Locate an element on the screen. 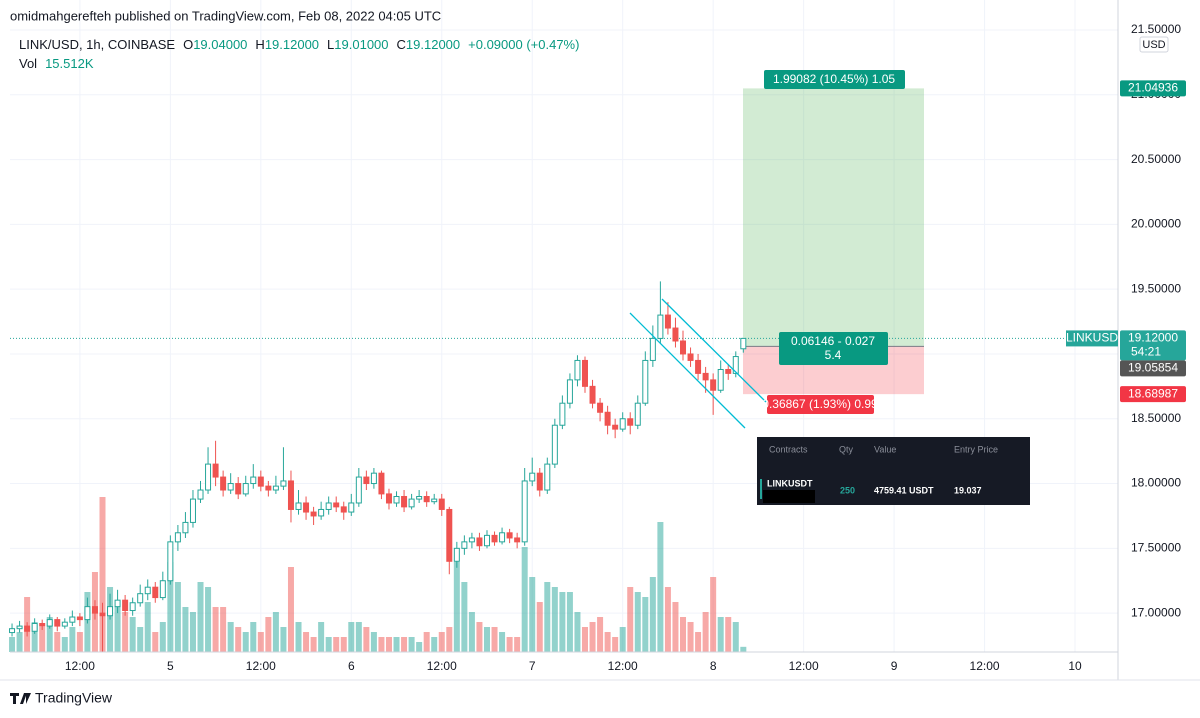 This screenshot has width=1200, height=718. table-header: Qty is located at coordinates (846, 449).